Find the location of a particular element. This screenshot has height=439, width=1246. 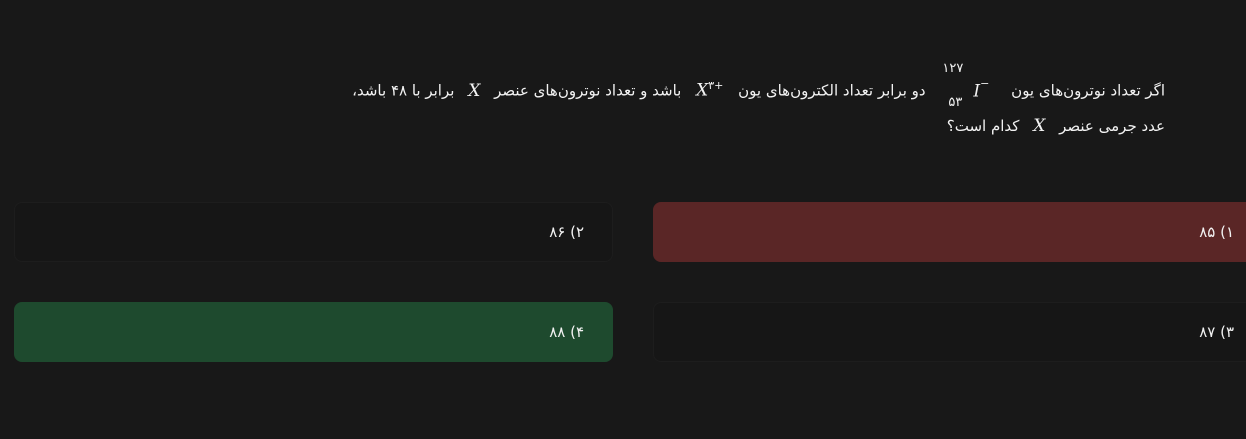

mass-number: ۱۲۷ is located at coordinates (953, 69).